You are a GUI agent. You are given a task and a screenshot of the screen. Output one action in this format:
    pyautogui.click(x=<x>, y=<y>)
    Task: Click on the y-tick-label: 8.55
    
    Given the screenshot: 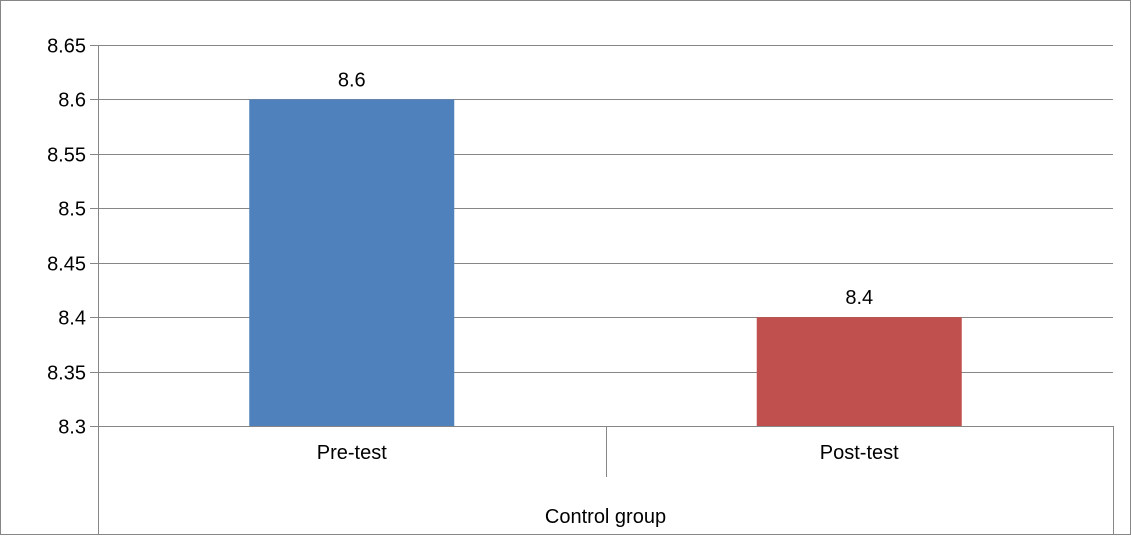 What is the action you would take?
    pyautogui.click(x=66, y=156)
    